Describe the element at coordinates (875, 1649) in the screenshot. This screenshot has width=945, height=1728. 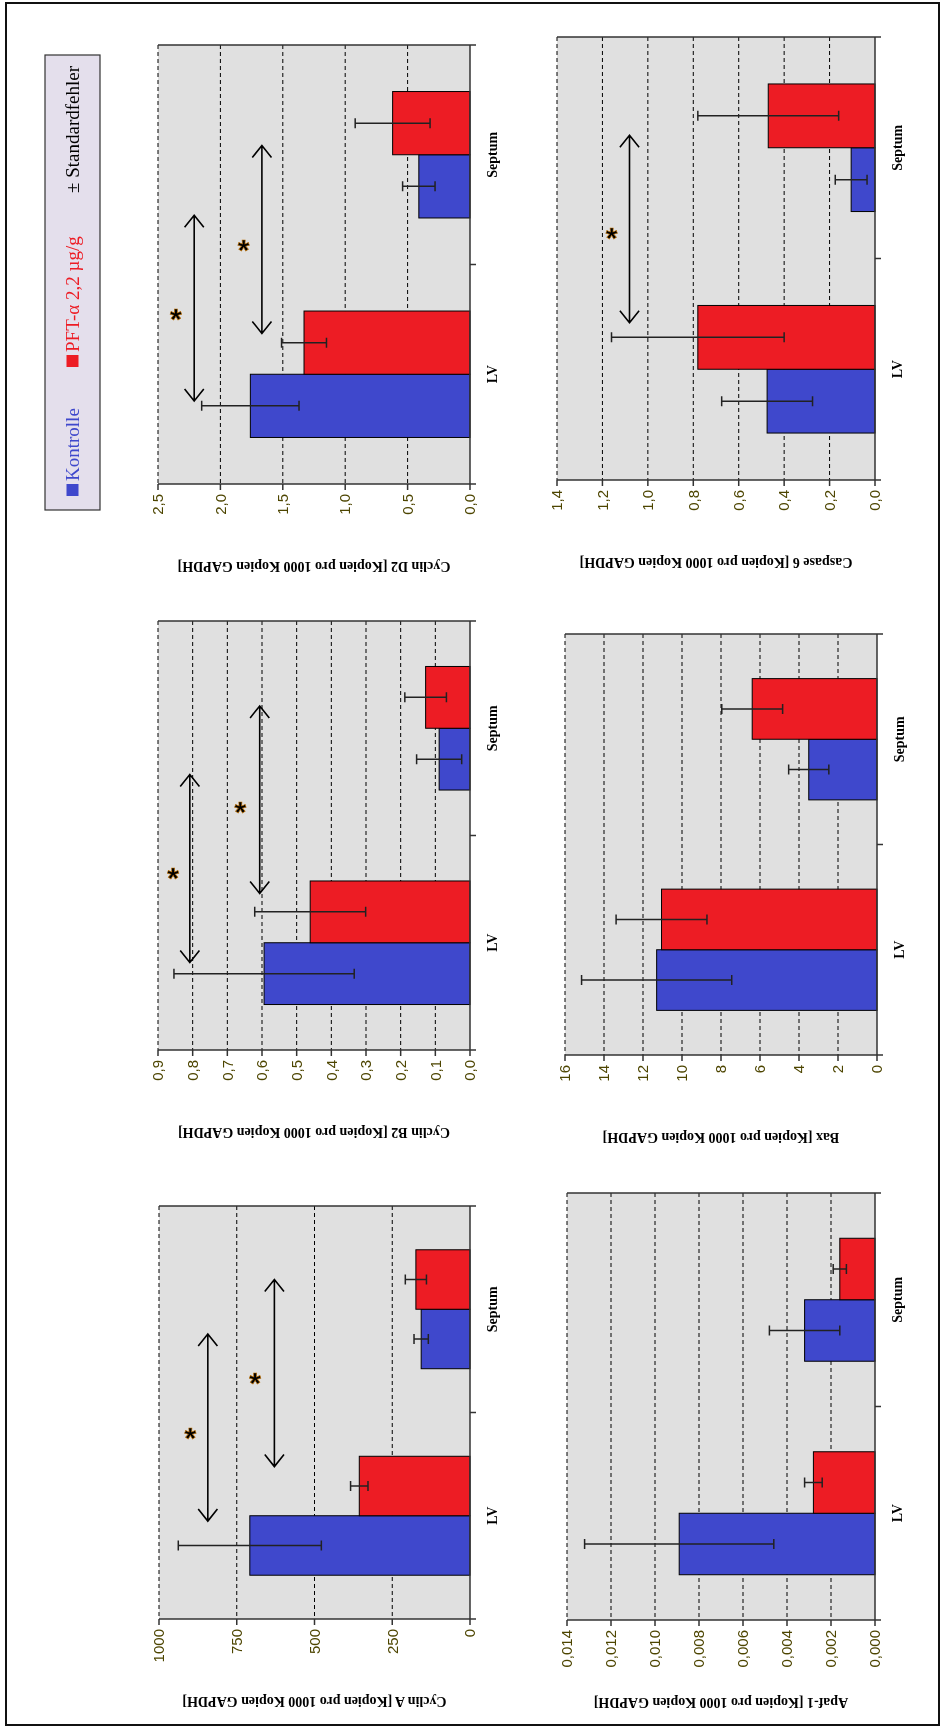
I see `x-tick-label: 0,000` at that location.